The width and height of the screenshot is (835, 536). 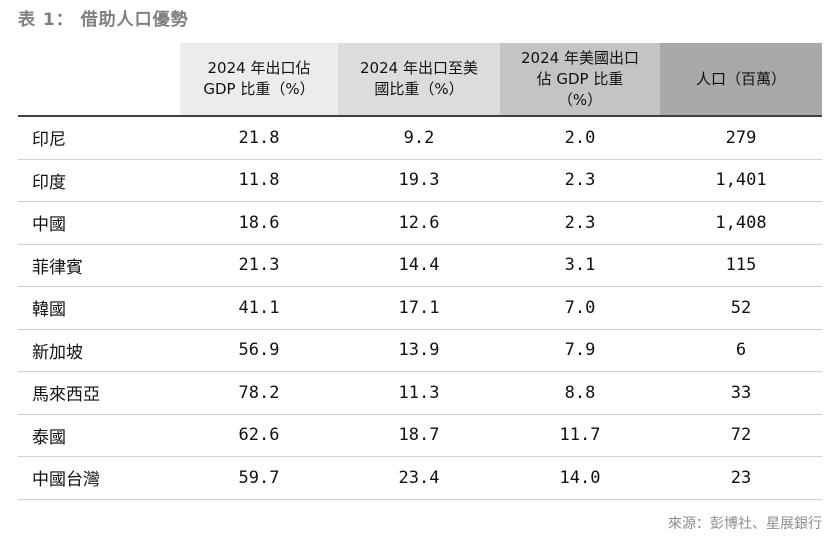 What do you see at coordinates (99, 435) in the screenshot?
I see `row-label: 泰國` at bounding box center [99, 435].